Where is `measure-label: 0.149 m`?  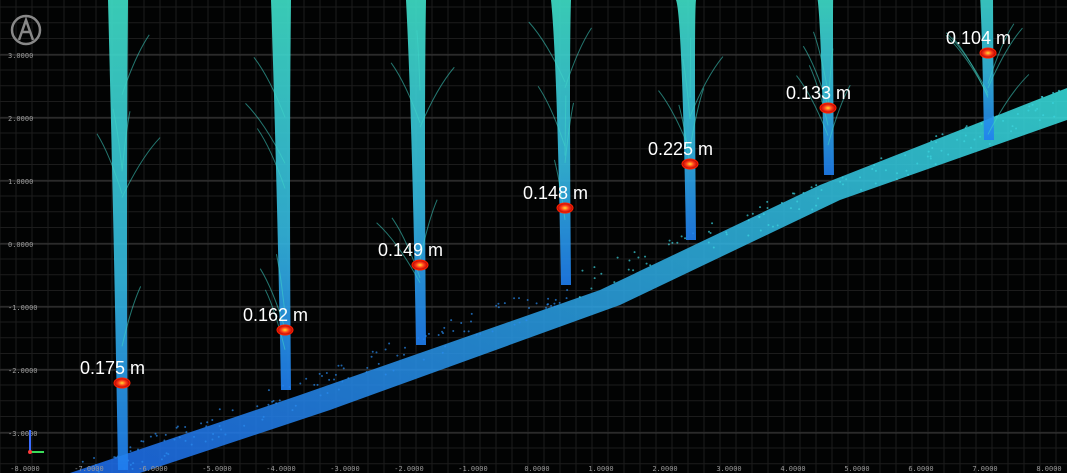
measure-label: 0.149 m is located at coordinates (410, 250).